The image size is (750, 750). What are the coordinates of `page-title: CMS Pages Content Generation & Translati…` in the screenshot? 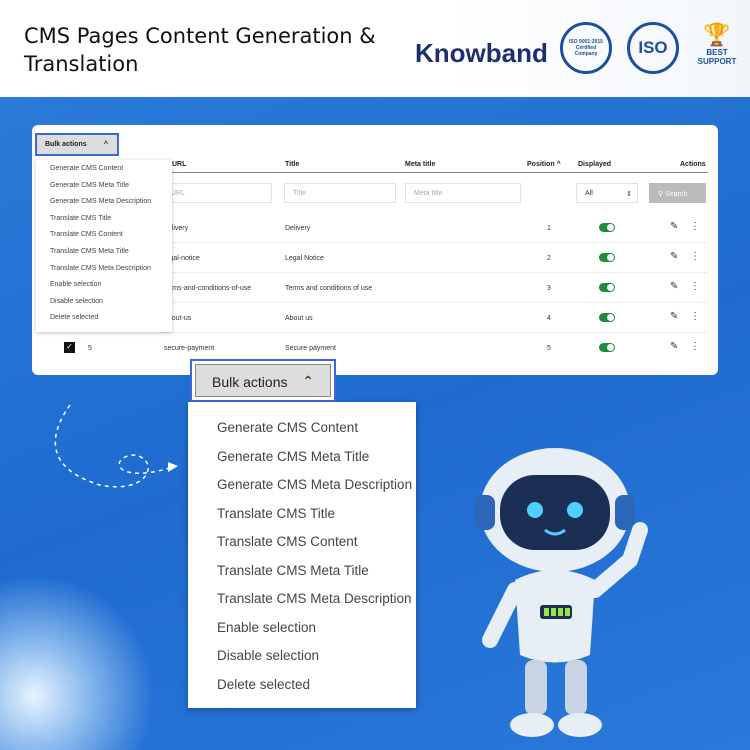 It's located at (200, 50).